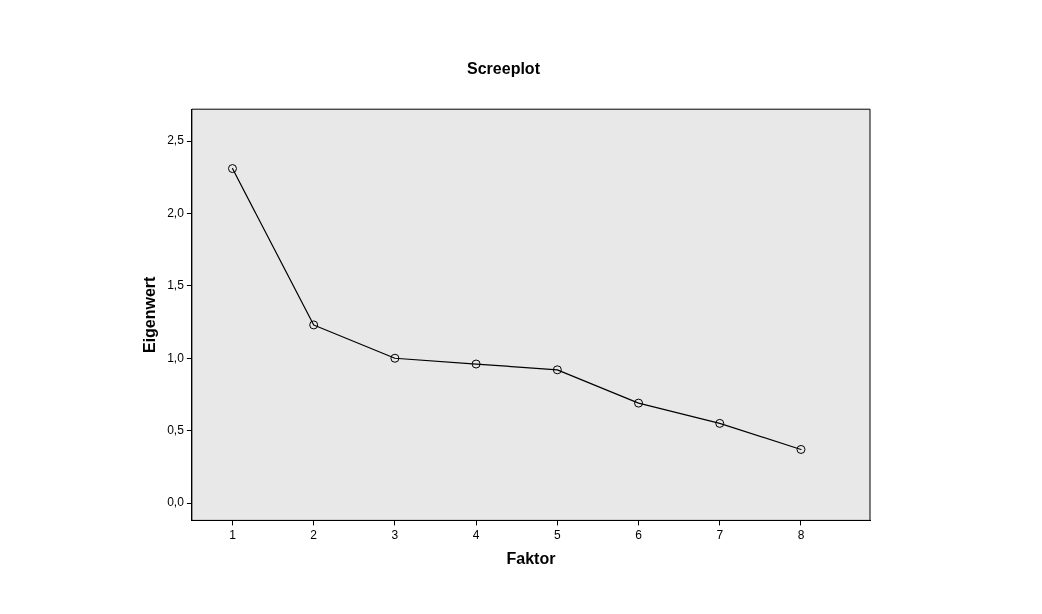 The image size is (1042, 614). What do you see at coordinates (176, 357) in the screenshot?
I see `y-tick-label: 1,0` at bounding box center [176, 357].